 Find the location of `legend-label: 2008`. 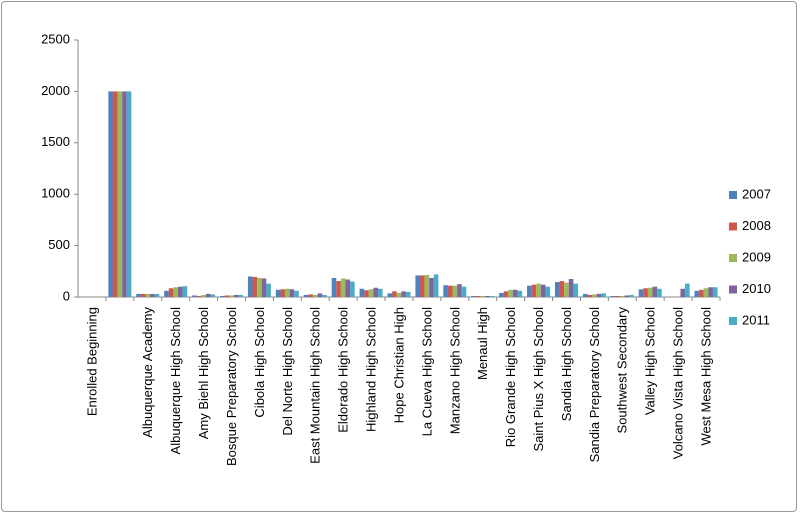

legend-label: 2008 is located at coordinates (756, 225).